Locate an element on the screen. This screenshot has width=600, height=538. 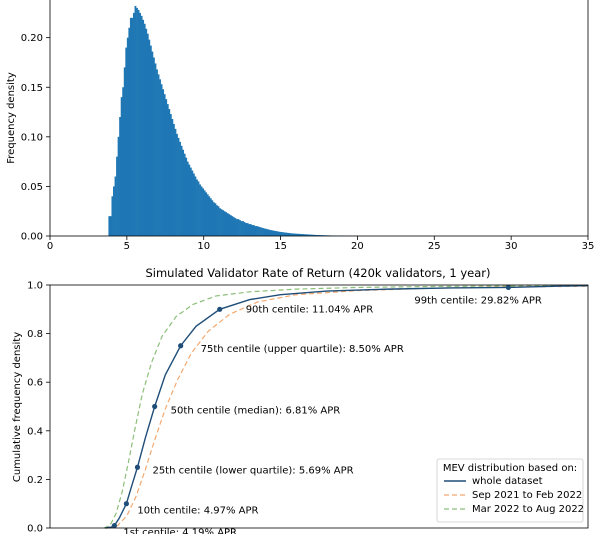
legend-entry: Mar 2022 to Aug 2022 is located at coordinates (528, 509).